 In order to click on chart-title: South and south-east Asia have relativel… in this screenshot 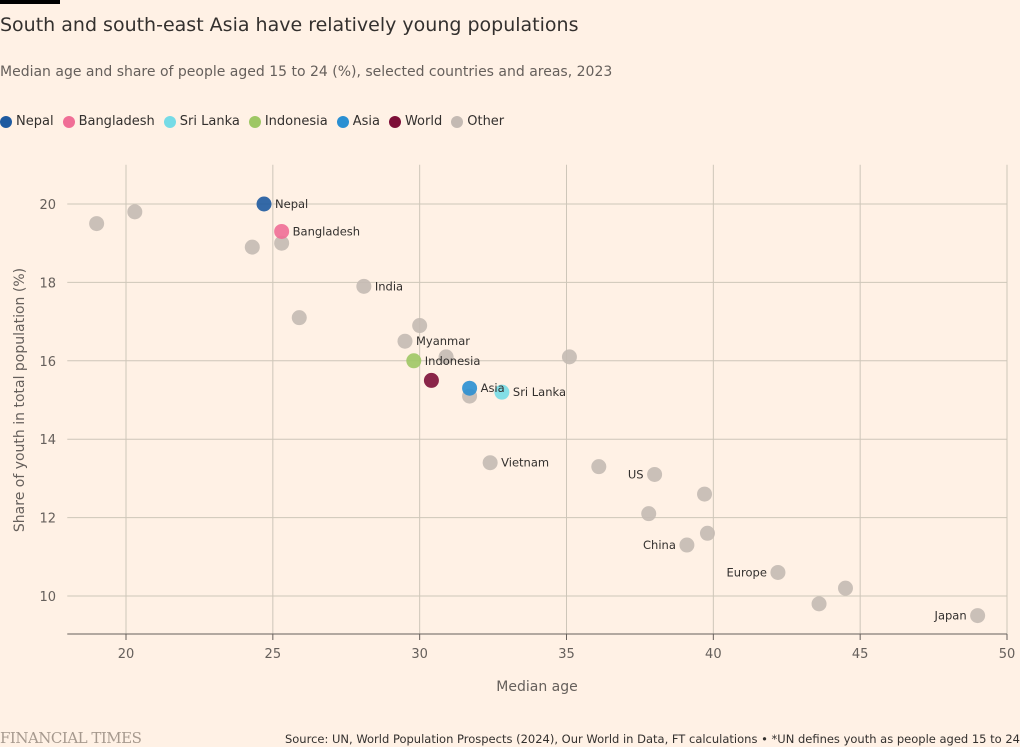, I will do `click(289, 25)`.